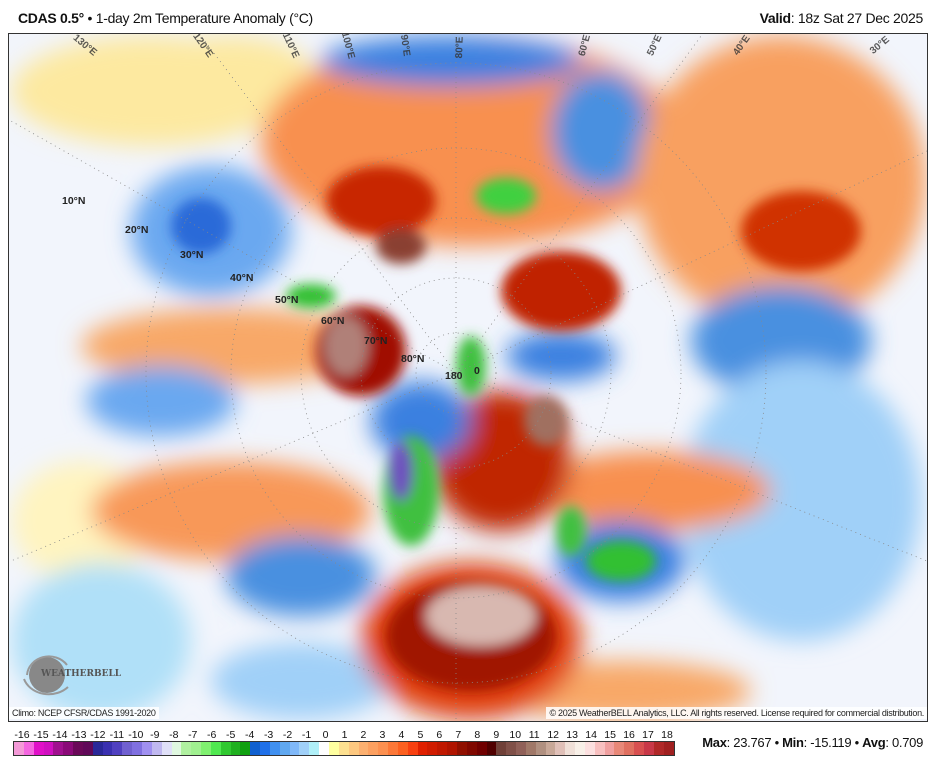  Describe the element at coordinates (74, 201) in the screenshot. I see `lat-label-10n: 10°N` at that location.